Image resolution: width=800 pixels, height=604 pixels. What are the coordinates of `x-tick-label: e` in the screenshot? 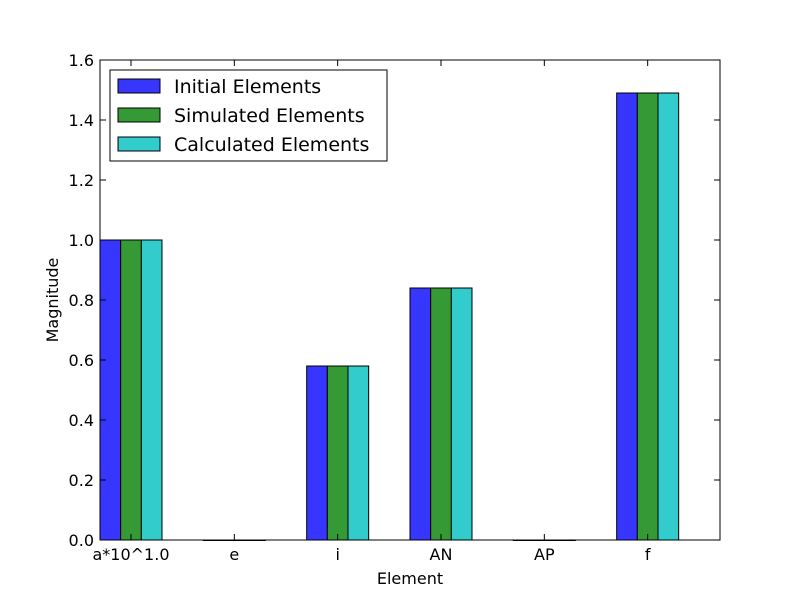 It's located at (234, 554).